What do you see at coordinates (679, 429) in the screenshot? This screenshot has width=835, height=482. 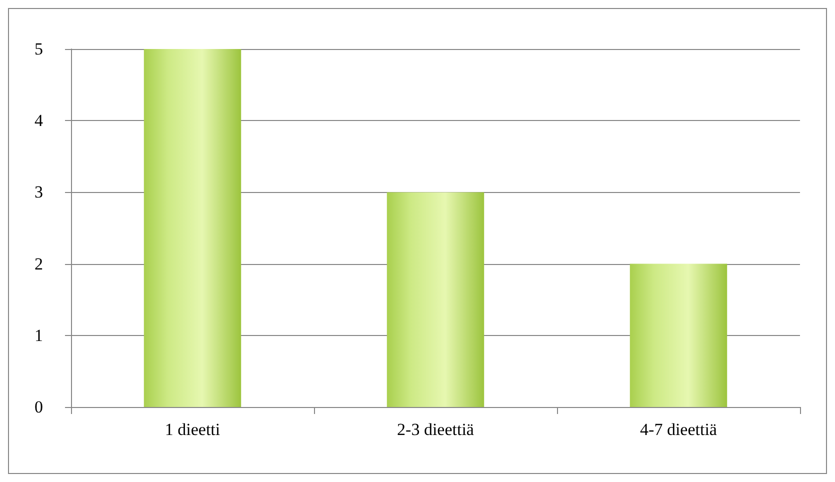 I see `x-tick-label: 4-7 dieettiä` at bounding box center [679, 429].